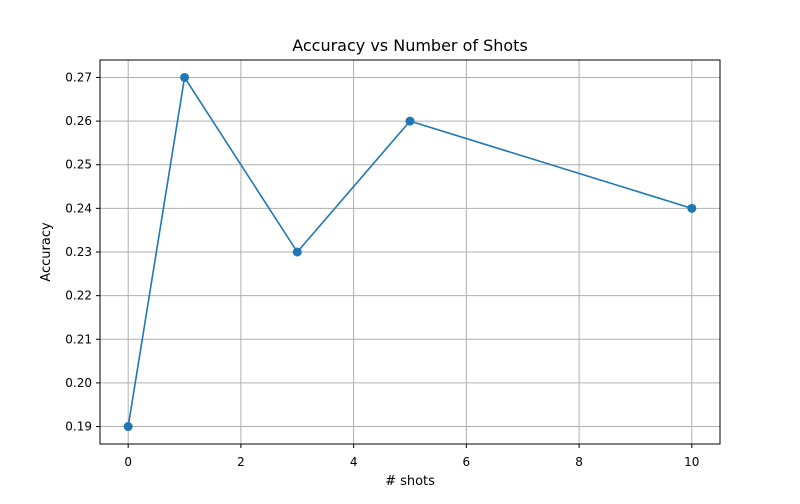 The height and width of the screenshot is (504, 800). What do you see at coordinates (78, 383) in the screenshot?
I see `y-tick-label: 0.20` at bounding box center [78, 383].